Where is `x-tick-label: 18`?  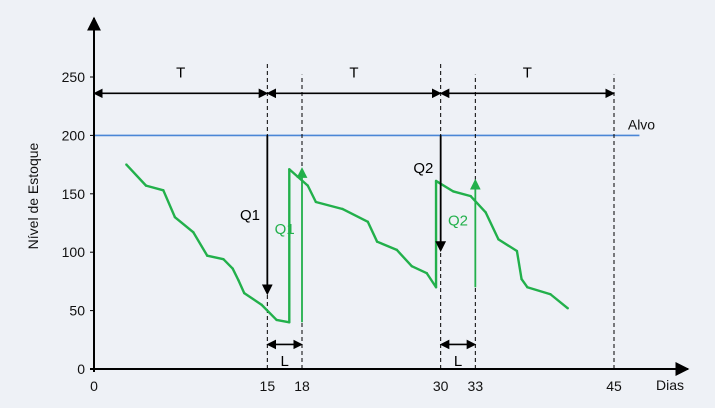 x-tick-label: 18 is located at coordinates (302, 386).